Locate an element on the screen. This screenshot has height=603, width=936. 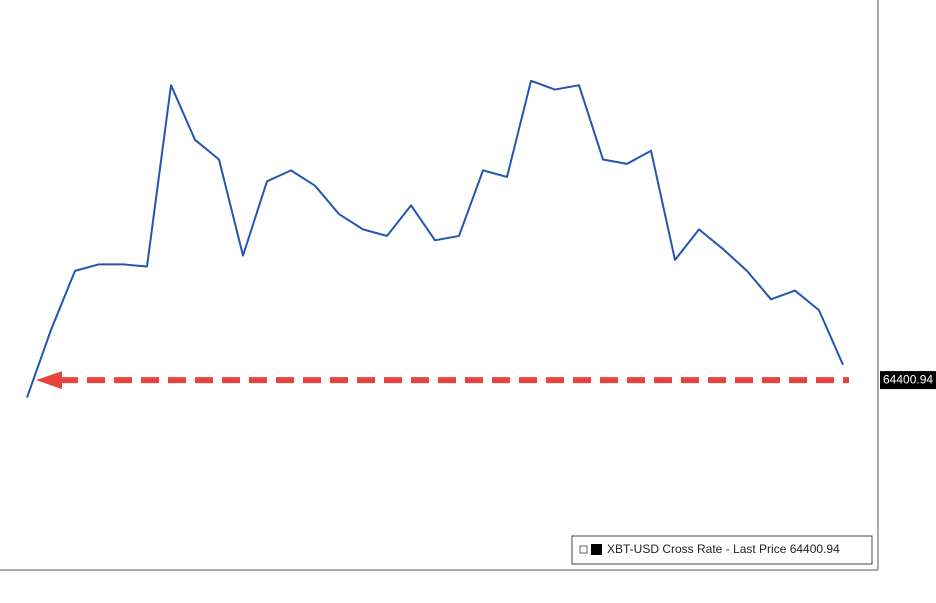
last-price-tag is located at coordinates (908, 380).